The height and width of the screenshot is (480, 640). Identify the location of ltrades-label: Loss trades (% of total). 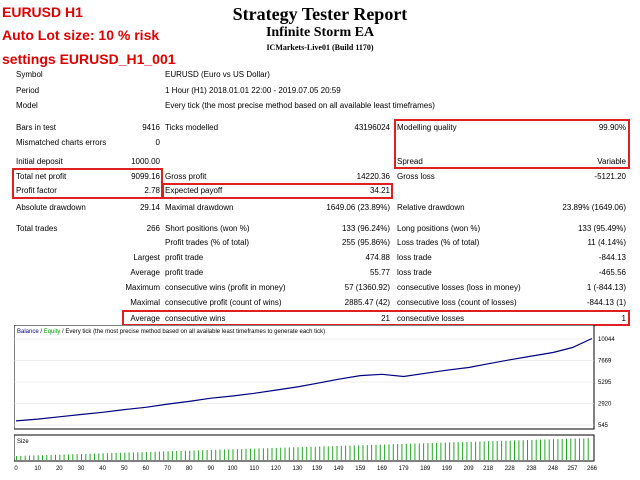
(438, 242).